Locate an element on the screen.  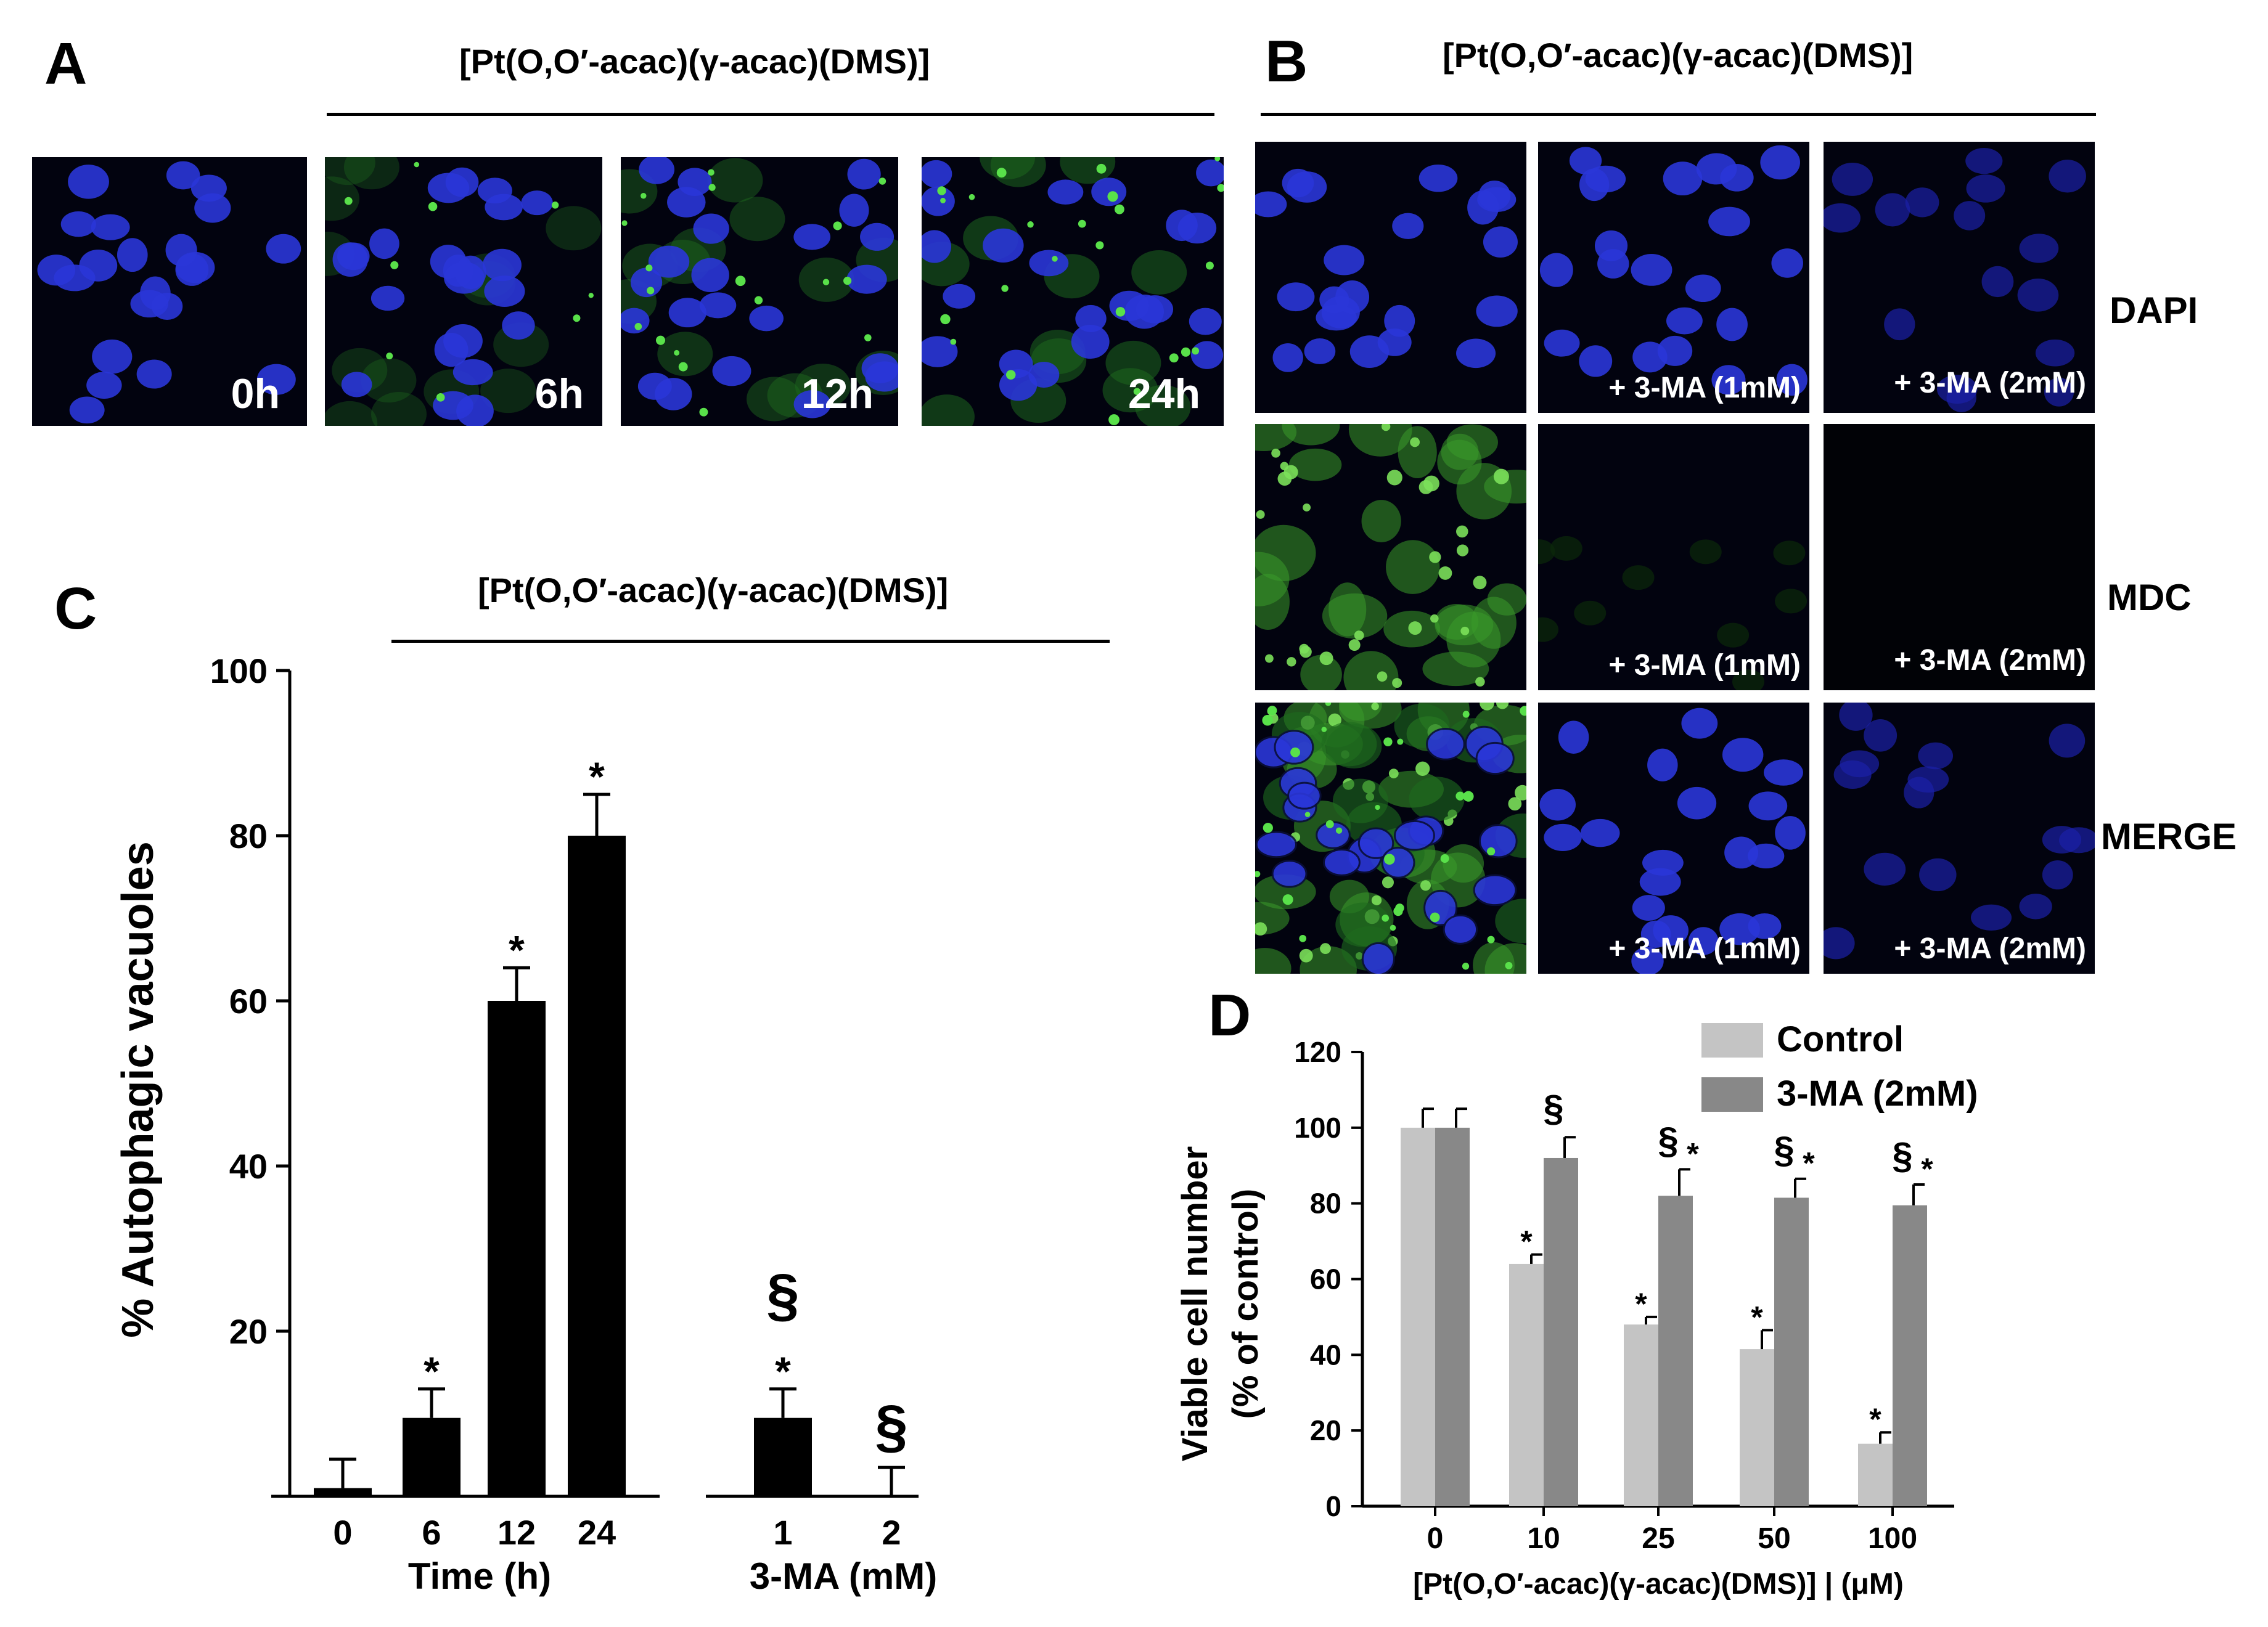
y-axis-label: % Autophagic vacuoles is located at coordinates (138, 1089).